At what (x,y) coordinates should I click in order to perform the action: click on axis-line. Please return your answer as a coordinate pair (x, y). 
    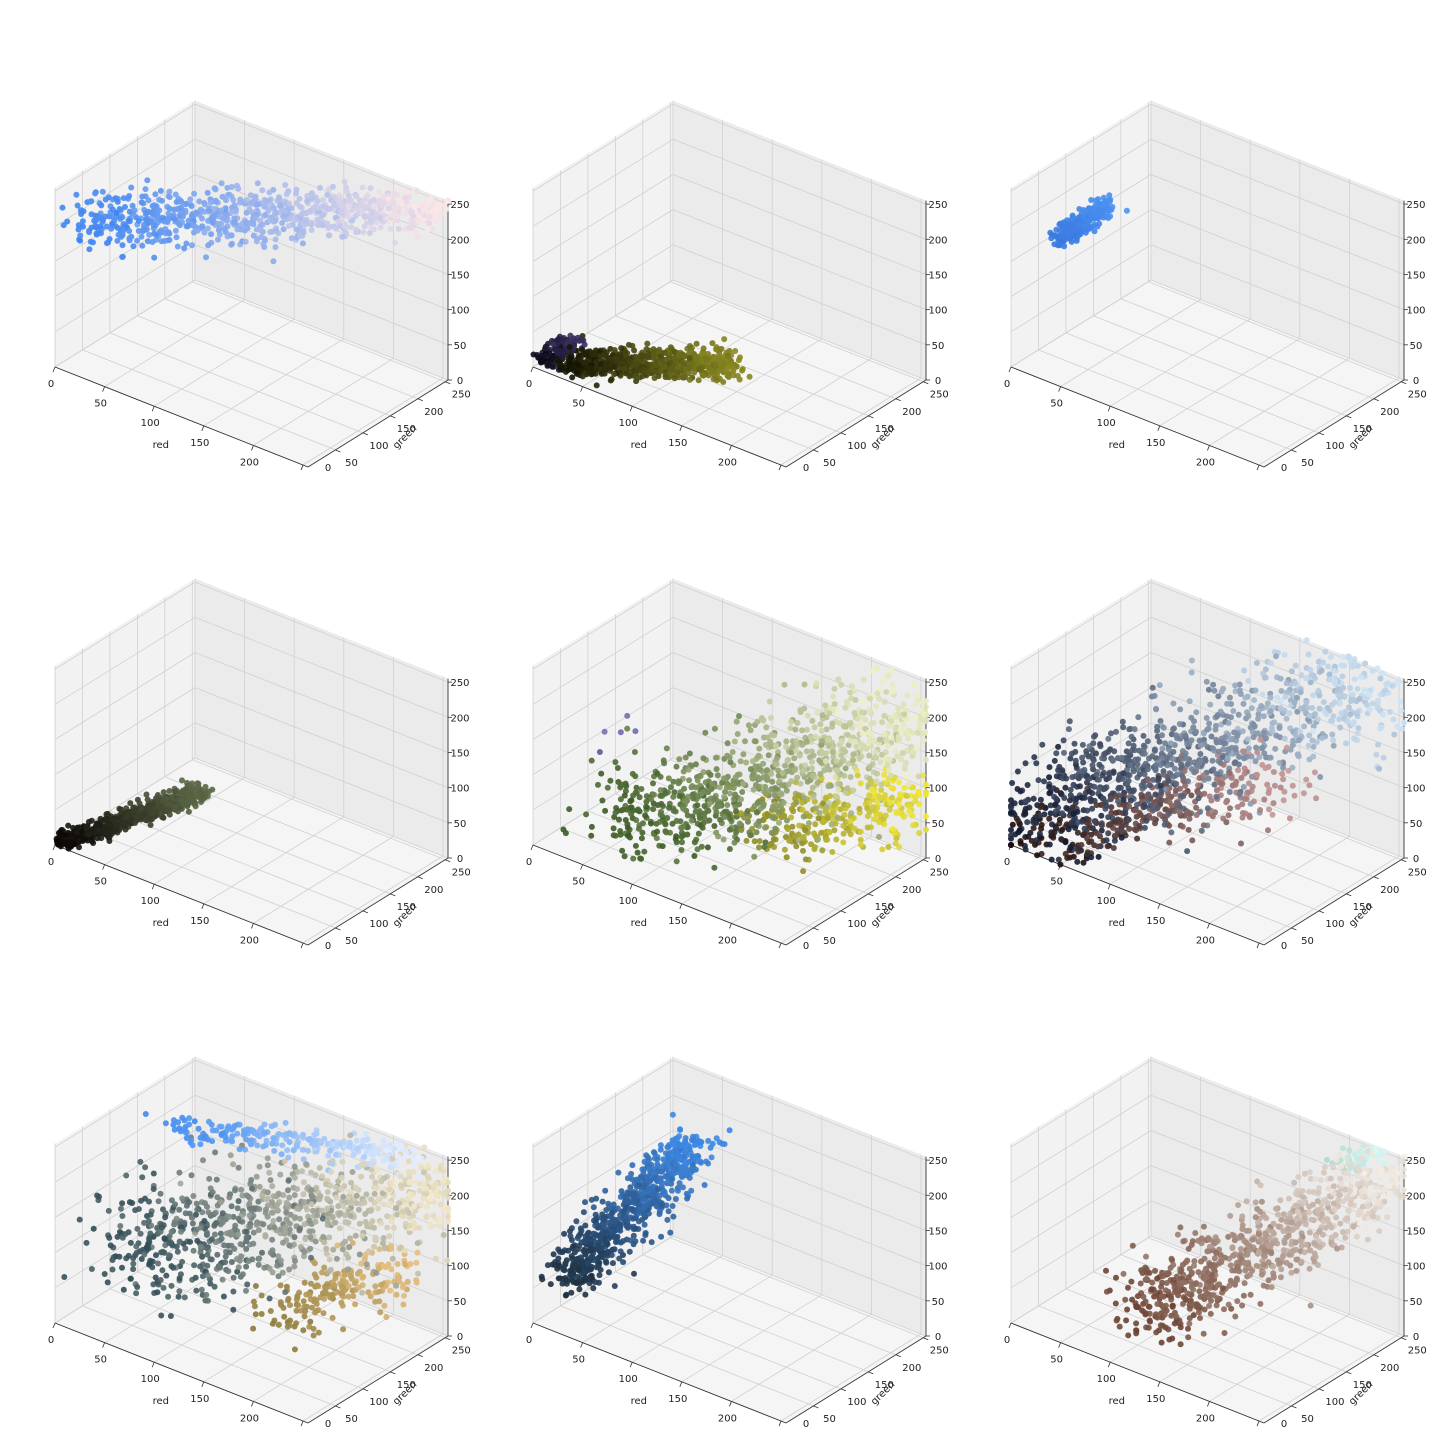
    Looking at the image, I should click on (181, 895).